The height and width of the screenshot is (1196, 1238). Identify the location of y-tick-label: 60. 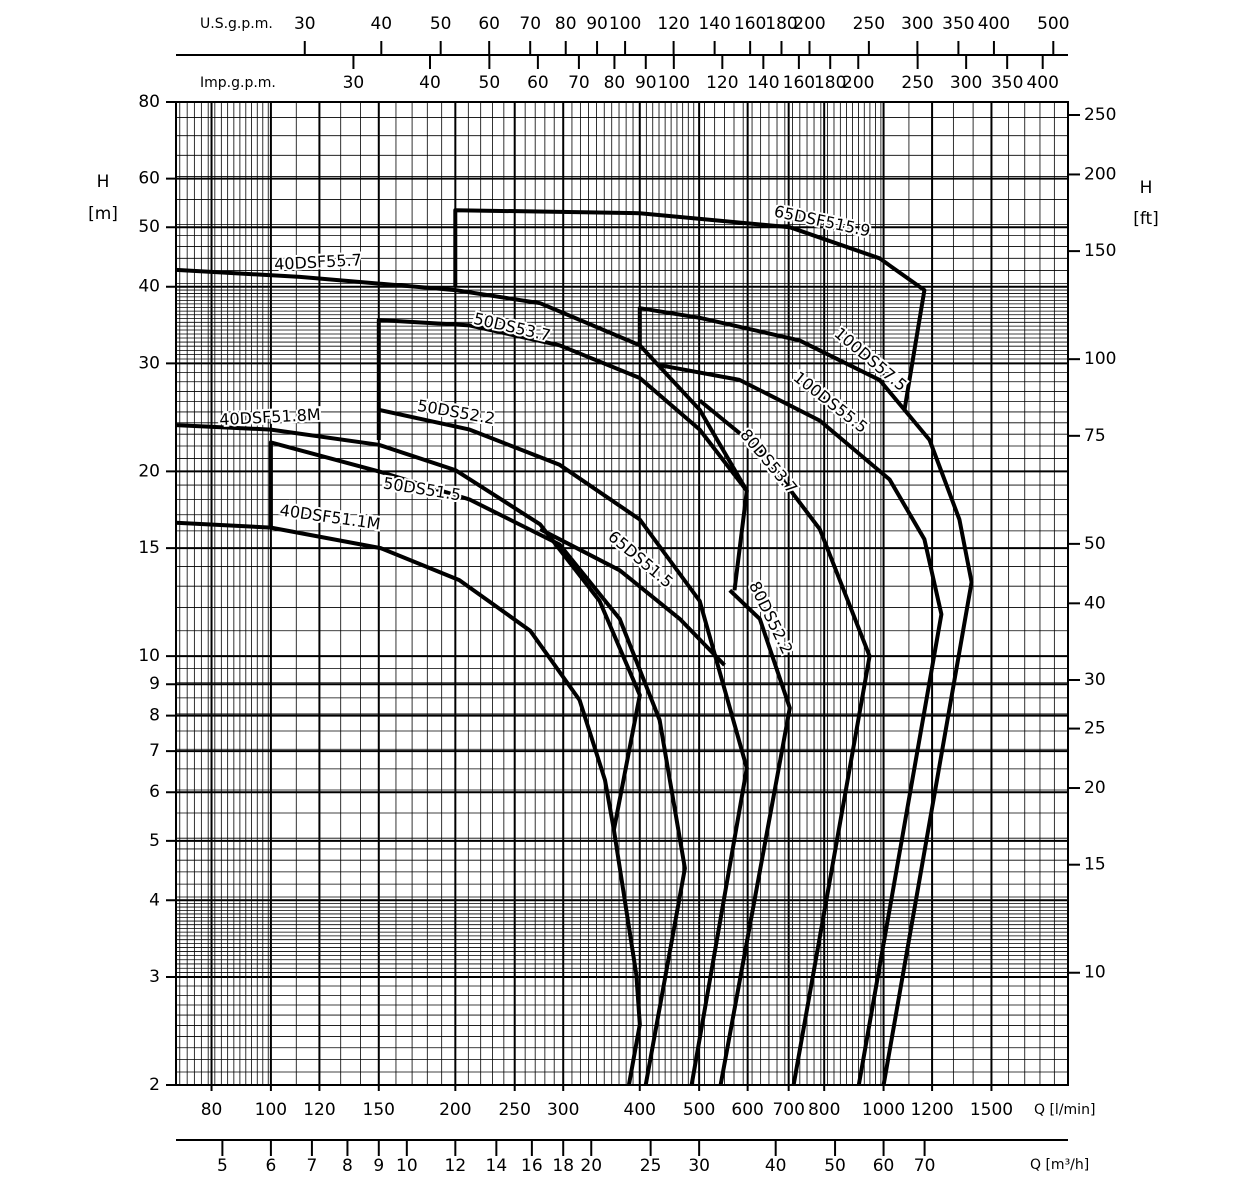
(149, 179).